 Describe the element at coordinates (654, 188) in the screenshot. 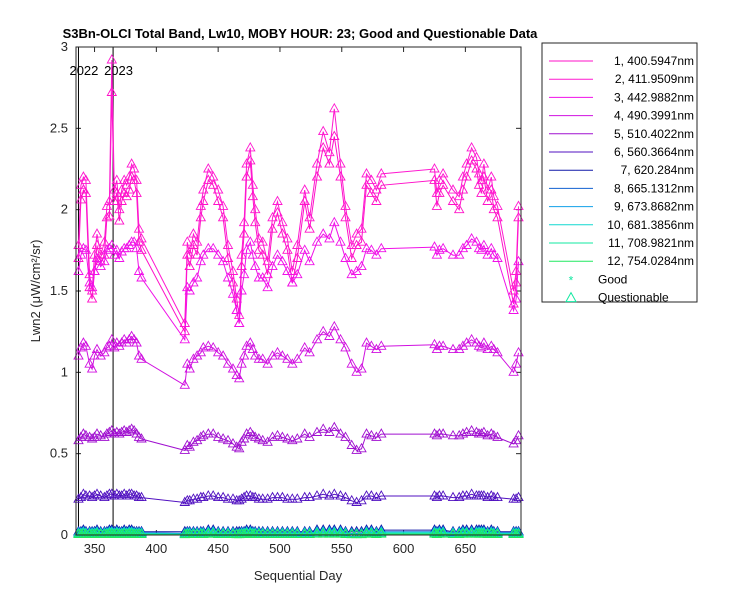

I see `legend-label: 8, 665.1312nm` at that location.